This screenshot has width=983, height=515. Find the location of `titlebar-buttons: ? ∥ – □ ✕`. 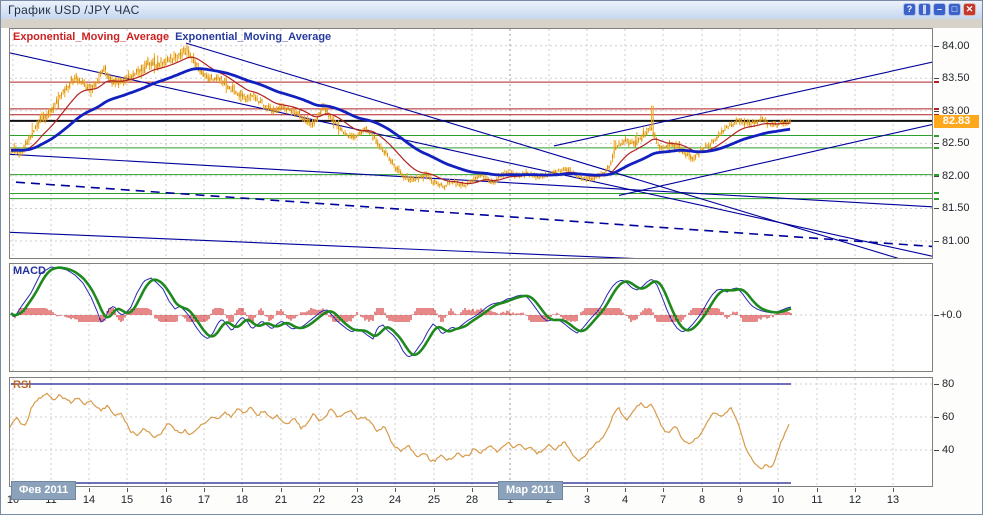

titlebar-buttons: ? ∥ – □ ✕ is located at coordinates (939, 9).